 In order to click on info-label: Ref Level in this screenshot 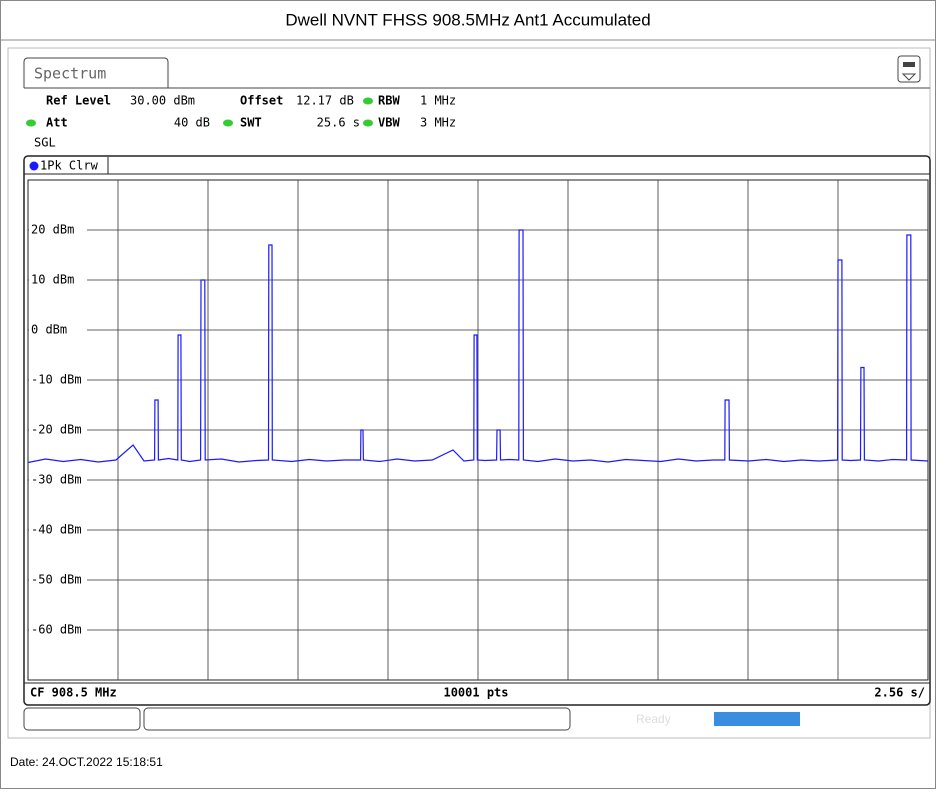, I will do `click(78, 101)`.